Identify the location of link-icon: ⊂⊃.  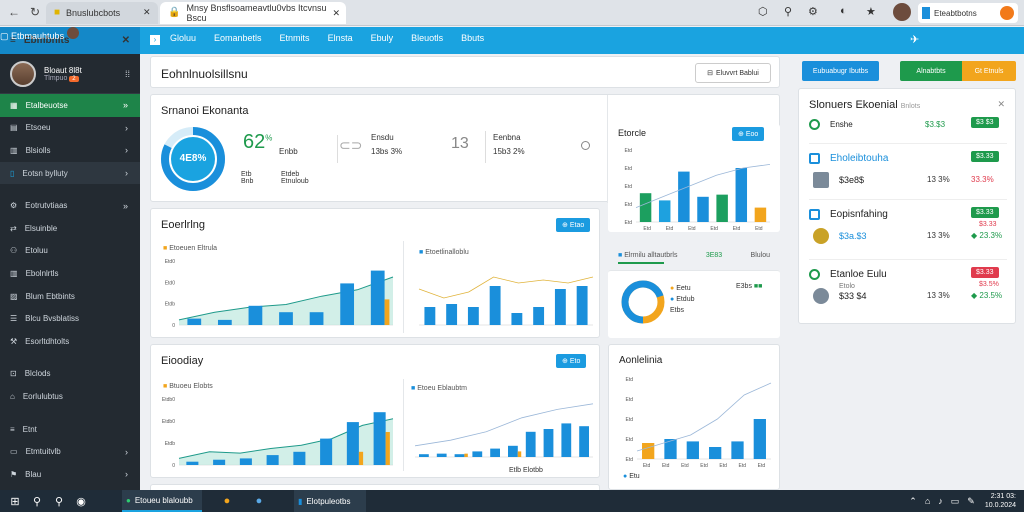
(350, 145).